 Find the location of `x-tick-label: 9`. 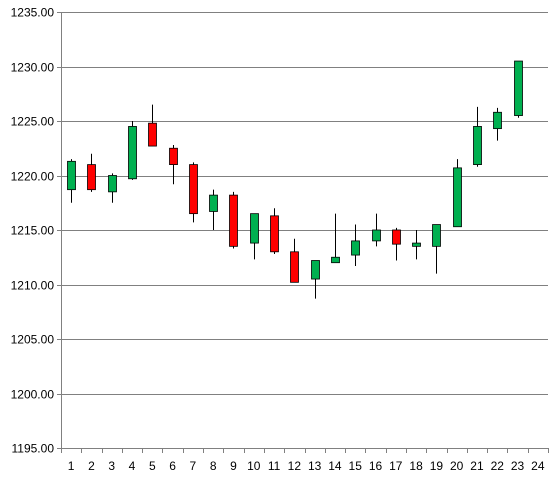

x-tick-label: 9 is located at coordinates (233, 466).